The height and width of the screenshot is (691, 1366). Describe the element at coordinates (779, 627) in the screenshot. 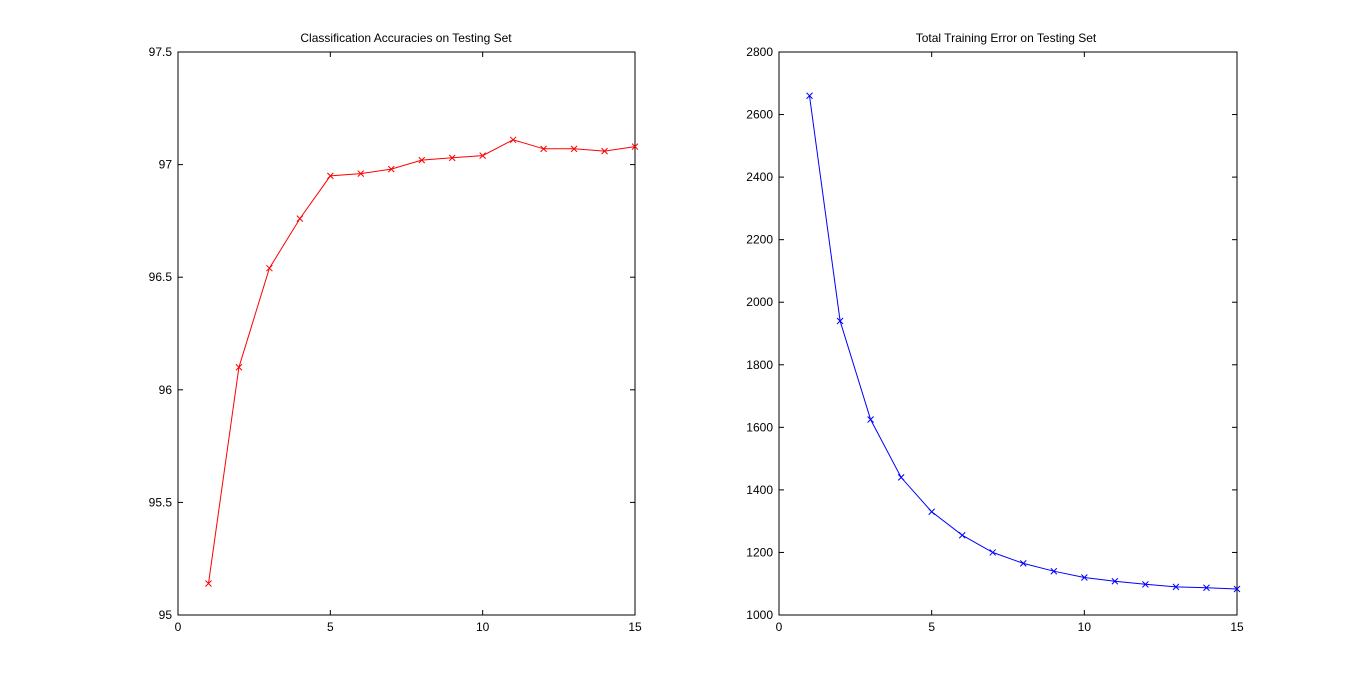

I see `error-xtick-label: 0` at that location.